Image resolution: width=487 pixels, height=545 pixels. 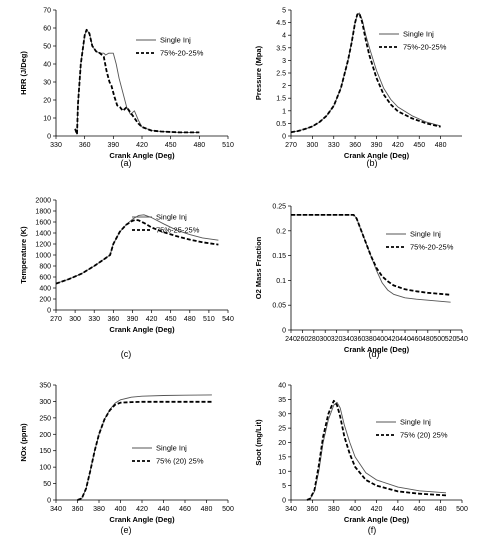 I want to click on panel-caption: (b), so click(x=372, y=163).